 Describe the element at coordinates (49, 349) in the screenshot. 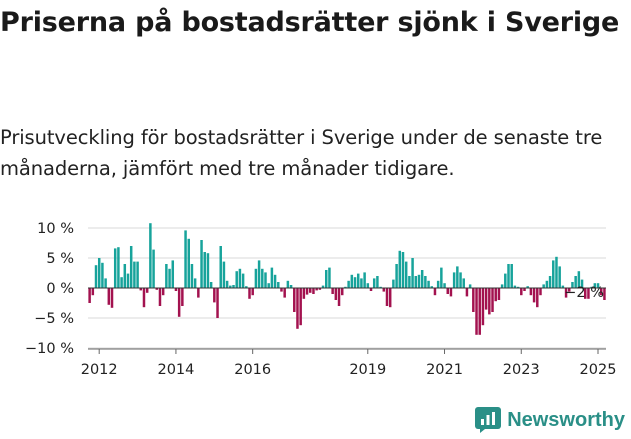

I see `y-tick-label: −10 %` at that location.